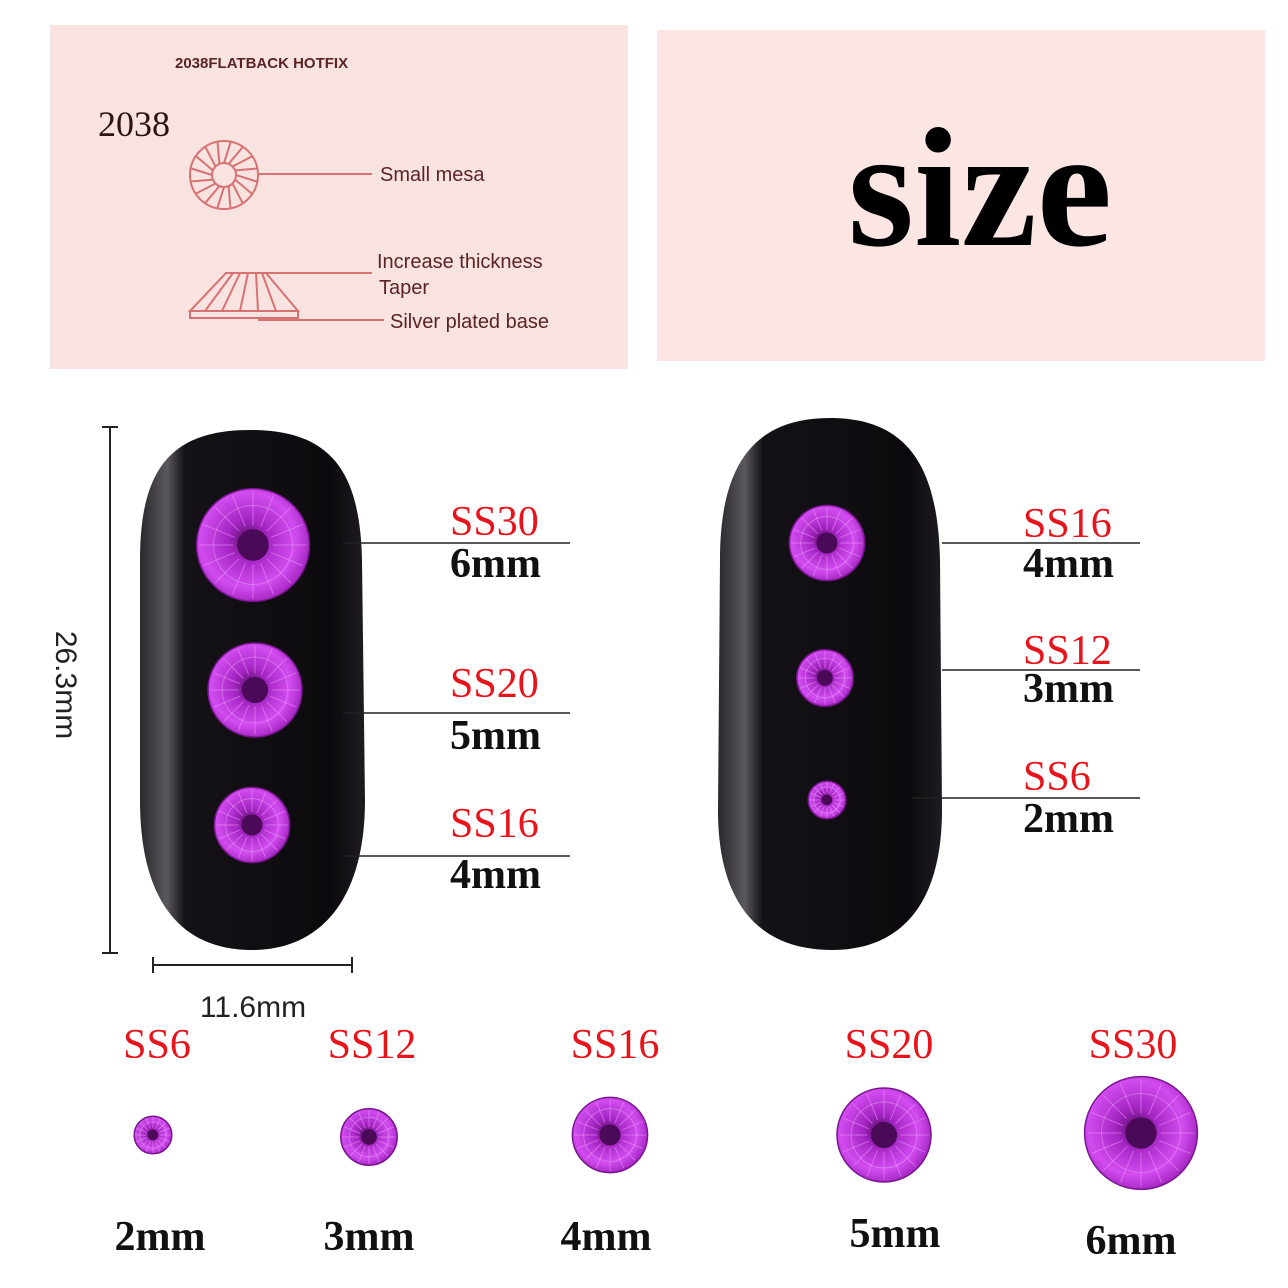  What do you see at coordinates (253, 1007) in the screenshot?
I see `width-label: 11.6mm` at bounding box center [253, 1007].